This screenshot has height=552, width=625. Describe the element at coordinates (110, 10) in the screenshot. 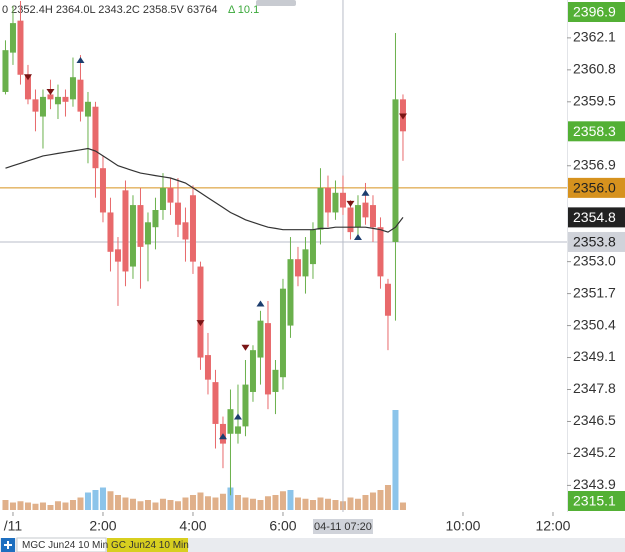

I see `ohlc-text: 0 2352.4H 2364.0L 2343.2C 2358.5V 63764` at that location.